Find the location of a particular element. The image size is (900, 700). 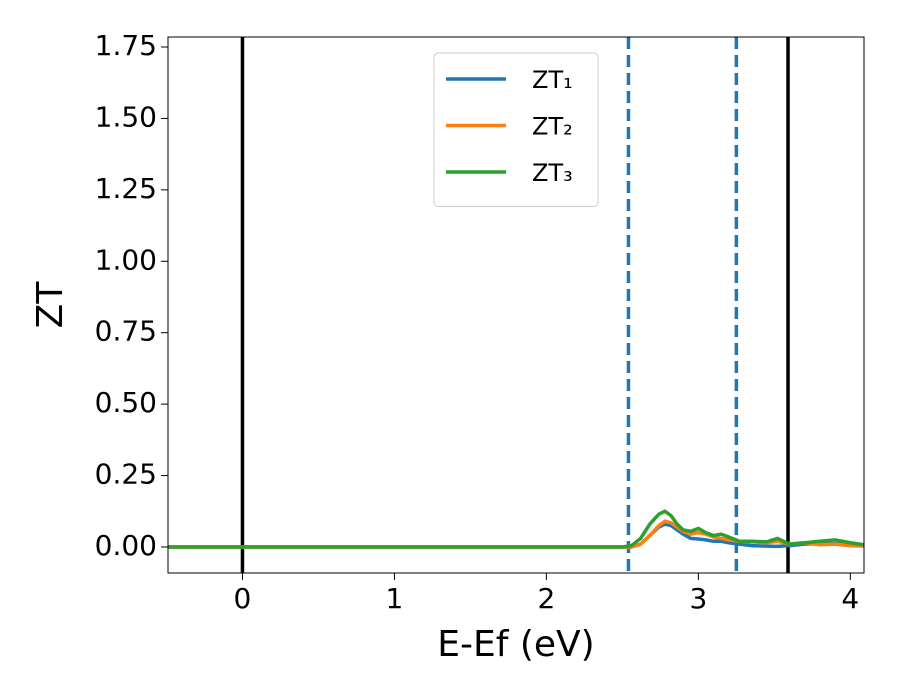

legend-label: ZT₁ is located at coordinates (552, 80).